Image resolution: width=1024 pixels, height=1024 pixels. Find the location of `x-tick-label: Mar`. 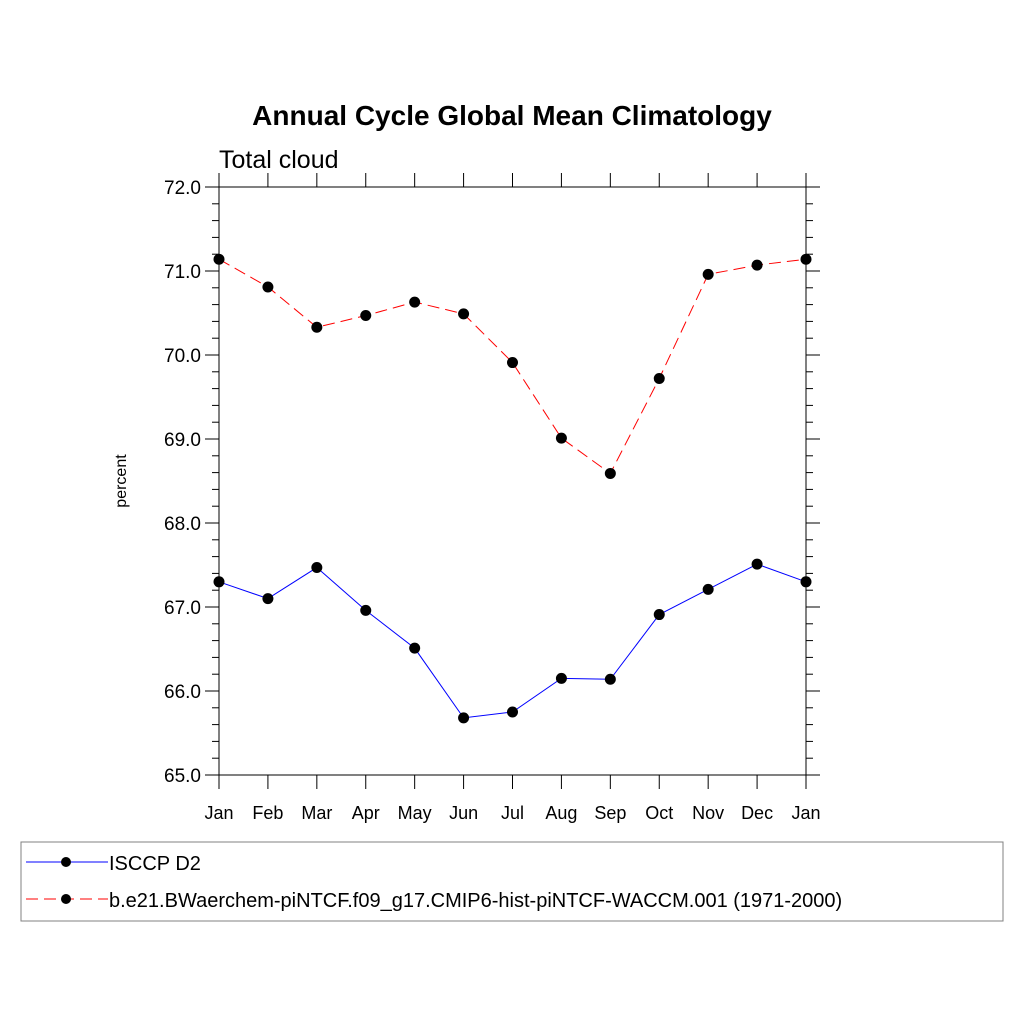

x-tick-label: Mar is located at coordinates (316, 813).